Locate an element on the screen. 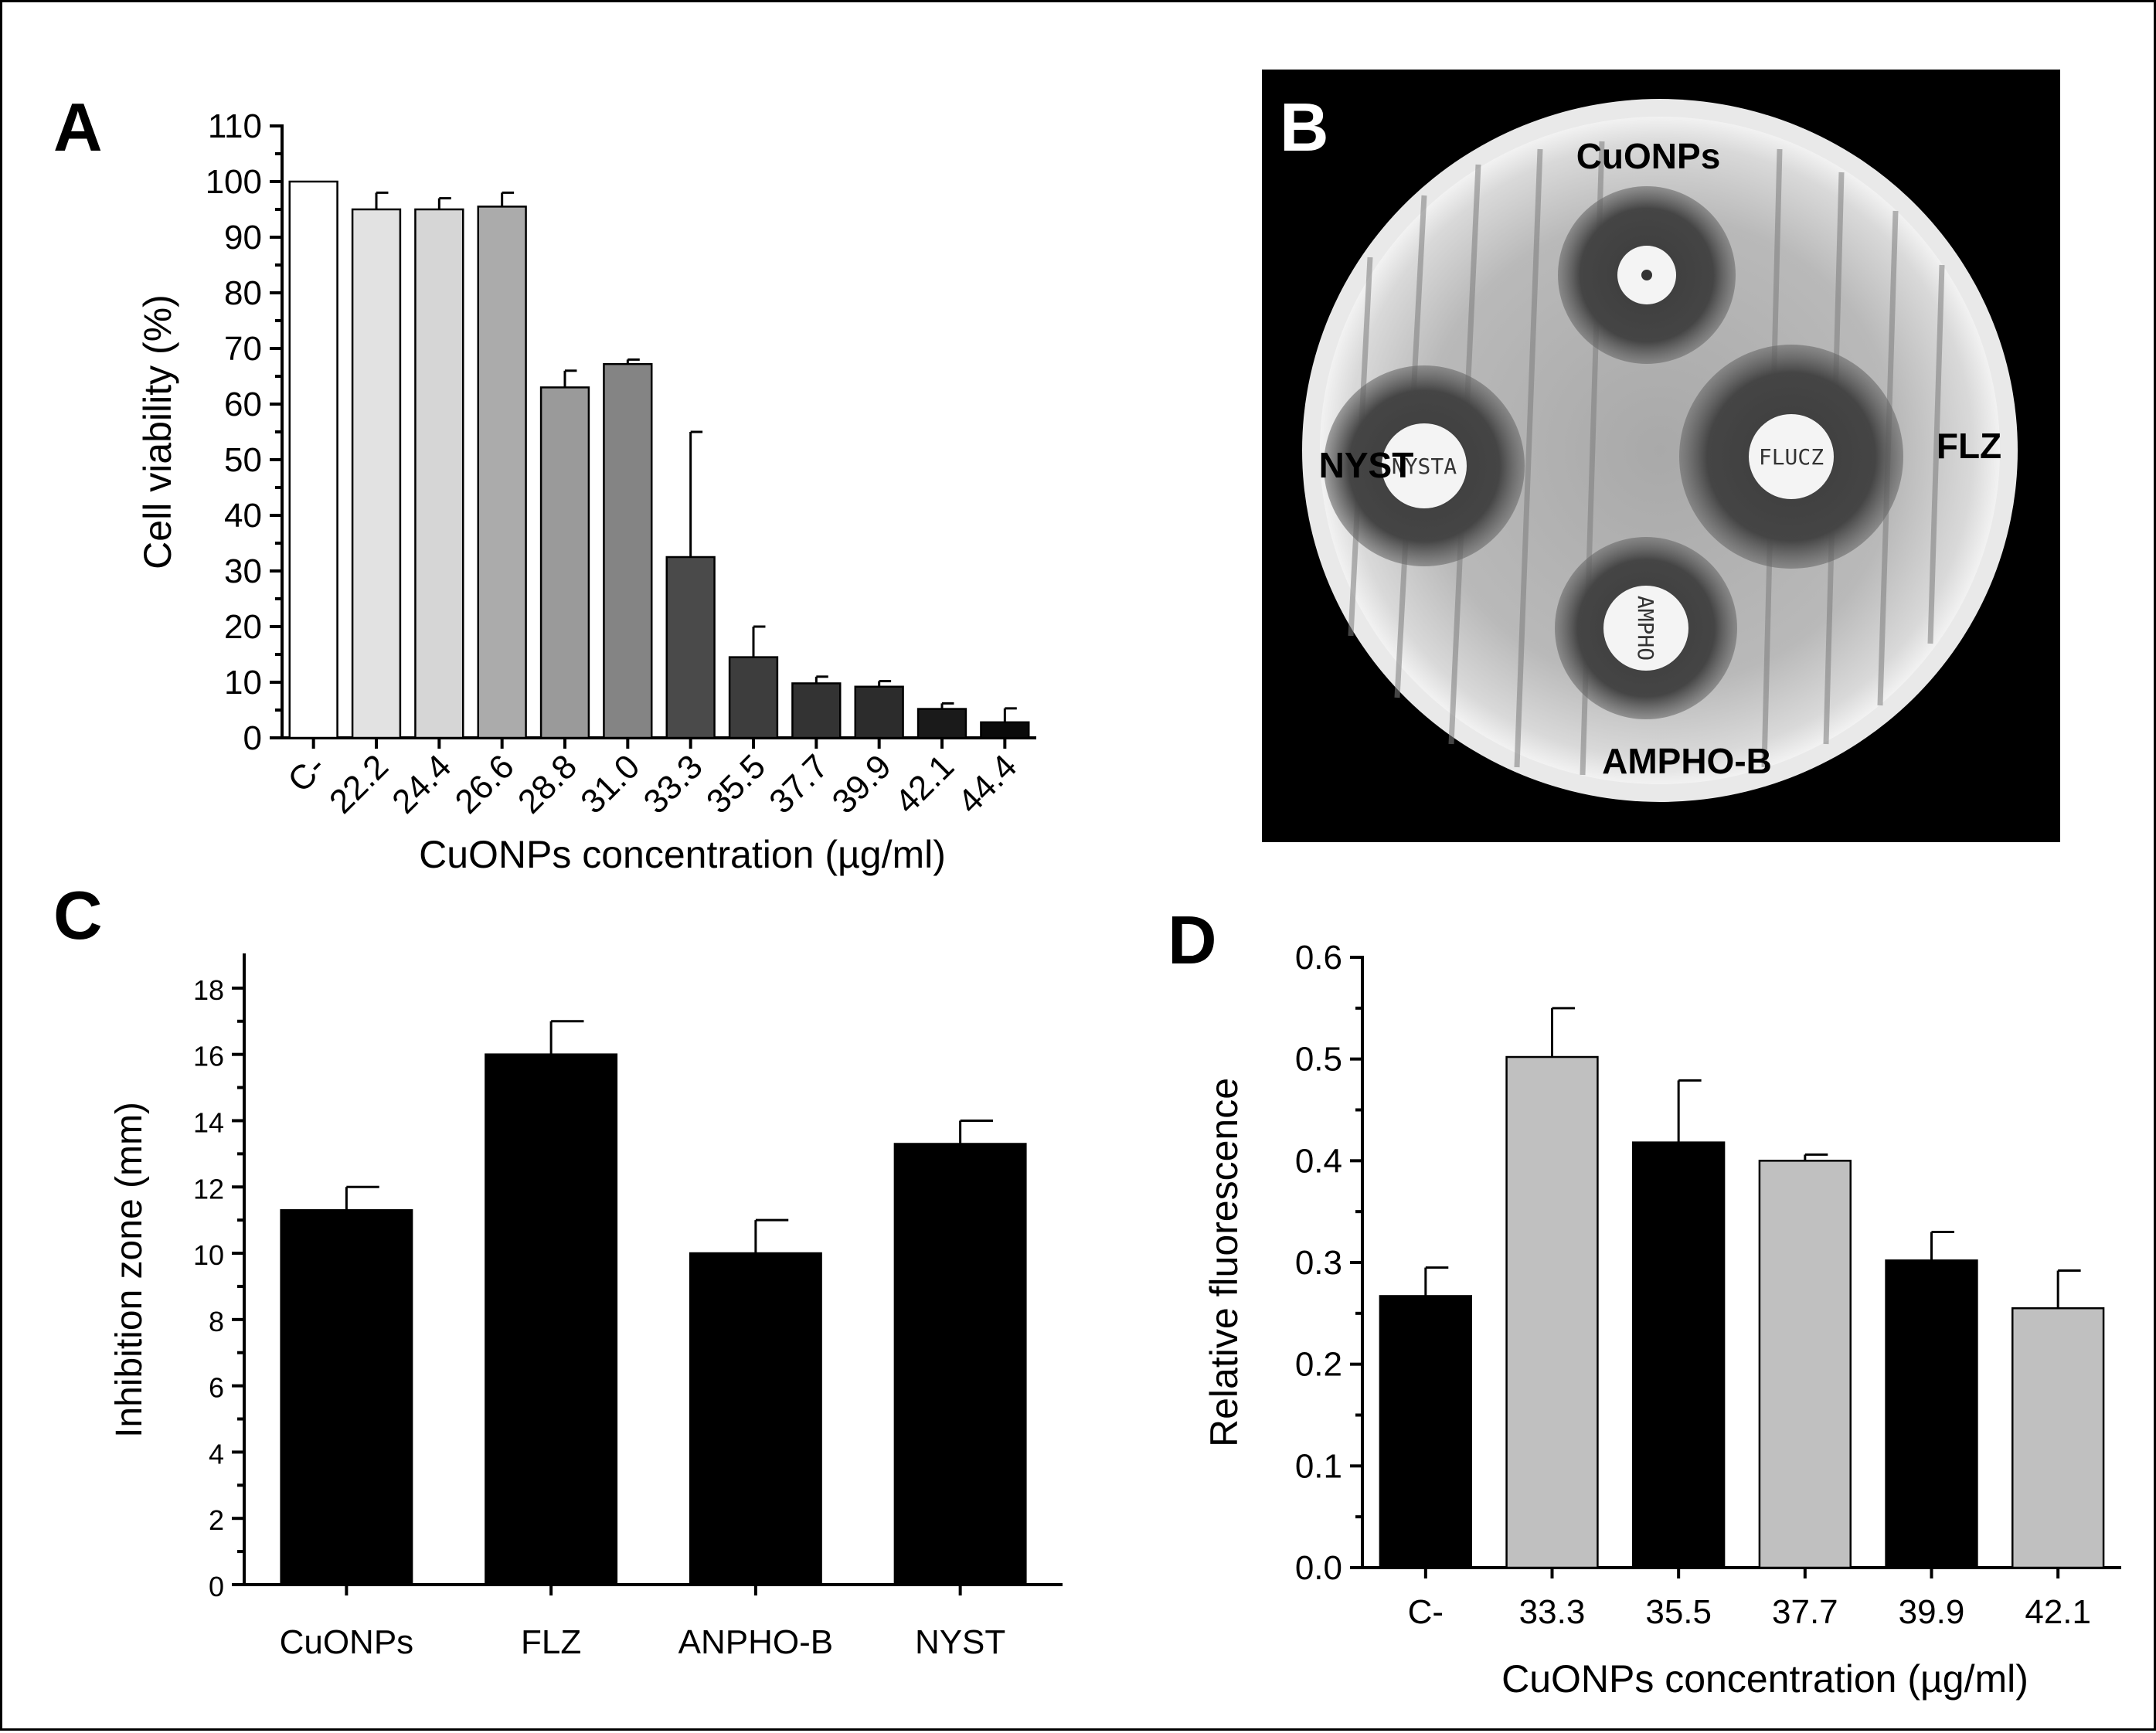 The height and width of the screenshot is (1733, 2156). x-tick-label: 28.8 is located at coordinates (547, 784).